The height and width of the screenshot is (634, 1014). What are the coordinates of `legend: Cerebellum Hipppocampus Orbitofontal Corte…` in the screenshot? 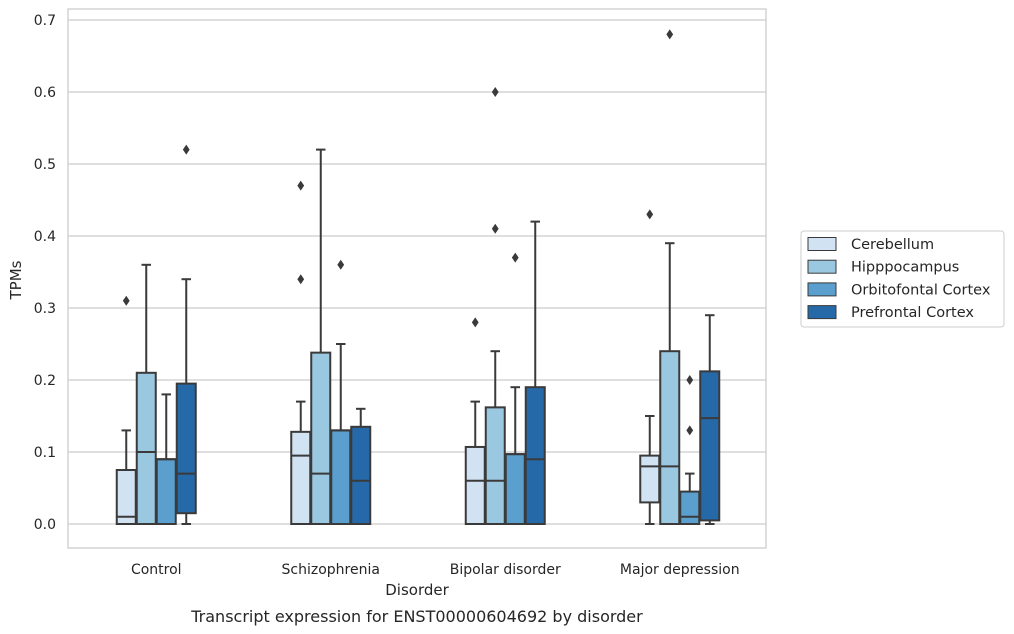 It's located at (902, 279).